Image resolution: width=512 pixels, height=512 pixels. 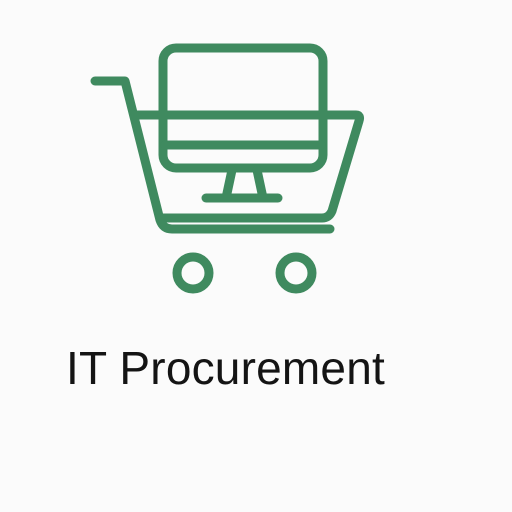 I want to click on monitor-body, so click(x=243, y=108).